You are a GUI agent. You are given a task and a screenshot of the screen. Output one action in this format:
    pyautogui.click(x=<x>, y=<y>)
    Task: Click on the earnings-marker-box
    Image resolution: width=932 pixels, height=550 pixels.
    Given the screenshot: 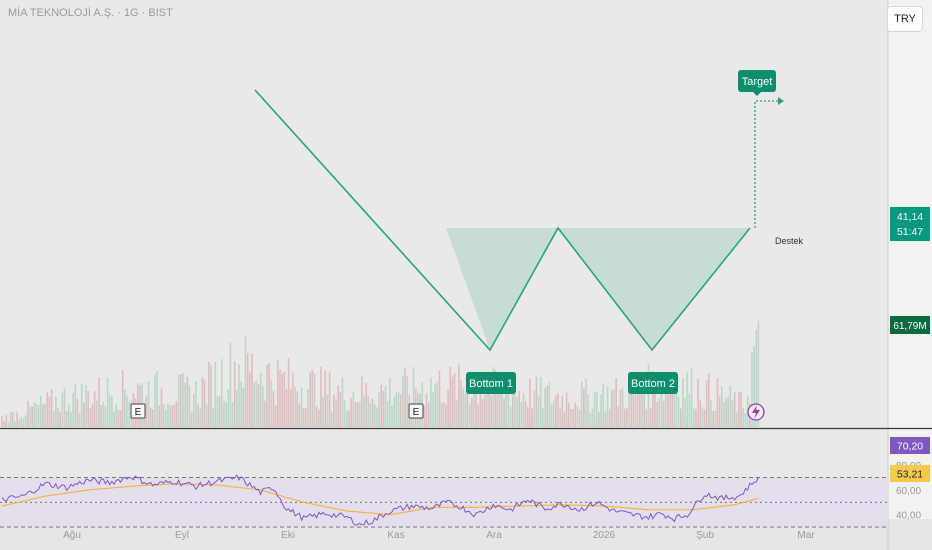 What is the action you would take?
    pyautogui.click(x=416, y=411)
    